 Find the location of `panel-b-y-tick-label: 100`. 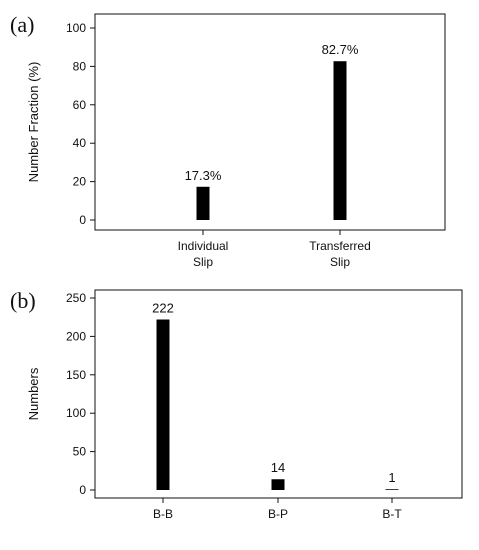

panel-b-y-tick-label: 100 is located at coordinates (76, 413).